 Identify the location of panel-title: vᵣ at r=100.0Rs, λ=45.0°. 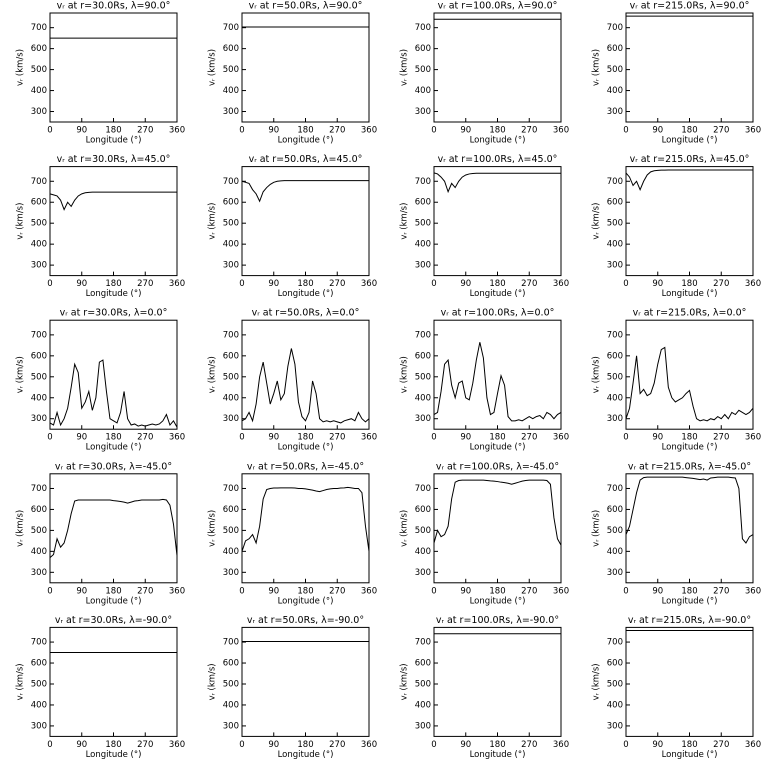
(498, 159).